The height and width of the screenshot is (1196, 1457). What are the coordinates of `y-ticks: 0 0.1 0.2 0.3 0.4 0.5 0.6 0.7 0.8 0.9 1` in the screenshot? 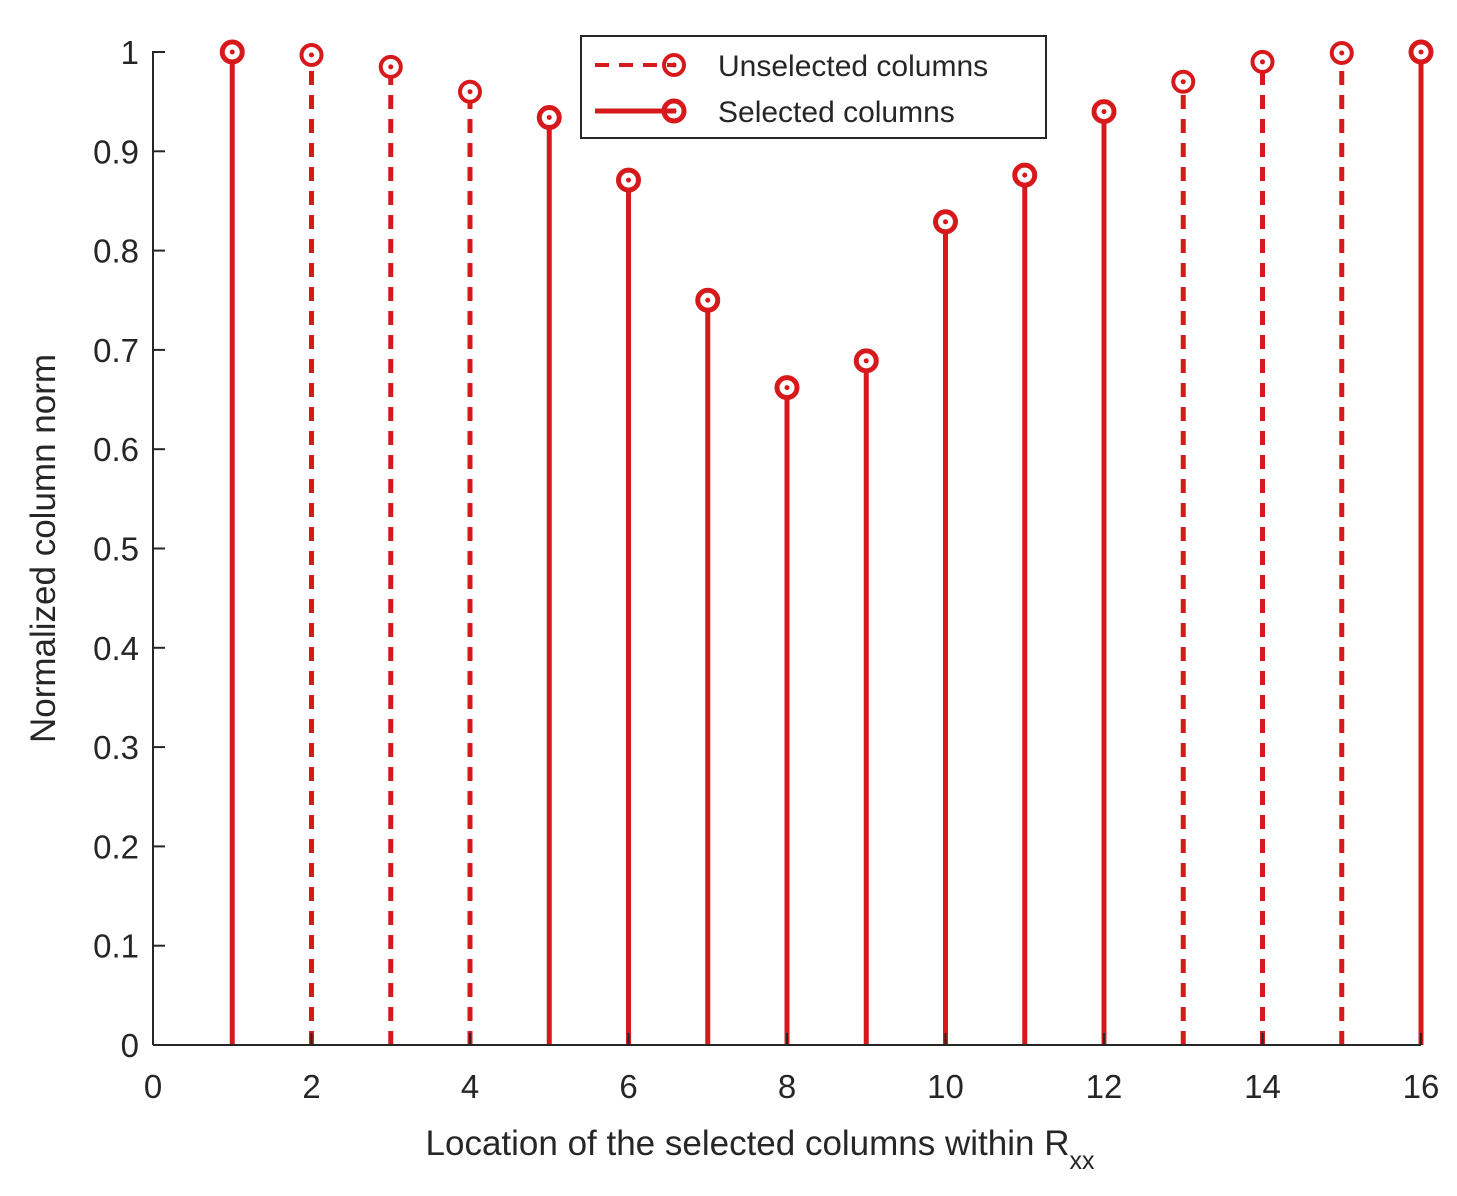 It's located at (129, 549).